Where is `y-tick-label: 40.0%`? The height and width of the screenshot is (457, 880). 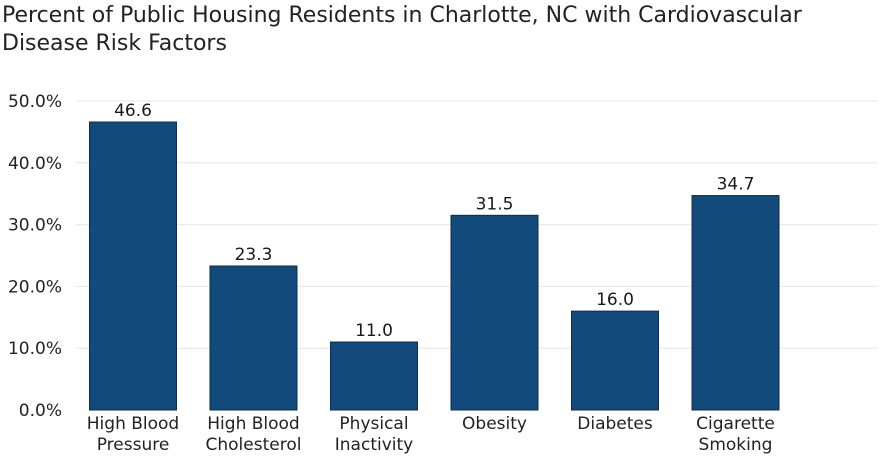
y-tick-label: 40.0% is located at coordinates (35, 164).